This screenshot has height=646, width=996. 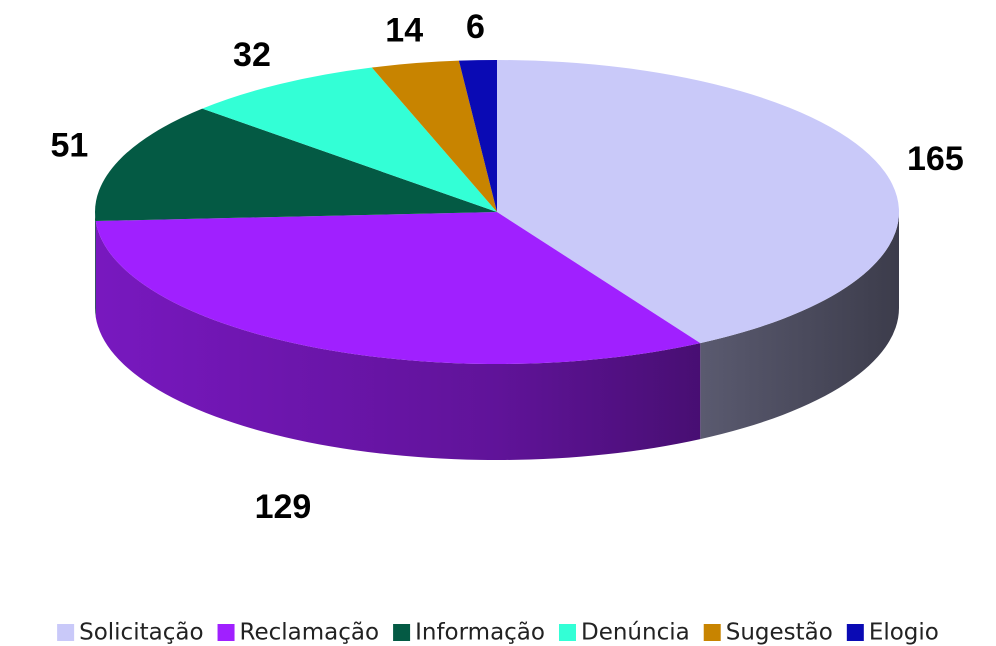 What do you see at coordinates (252, 55) in the screenshot?
I see `data-label: 32` at bounding box center [252, 55].